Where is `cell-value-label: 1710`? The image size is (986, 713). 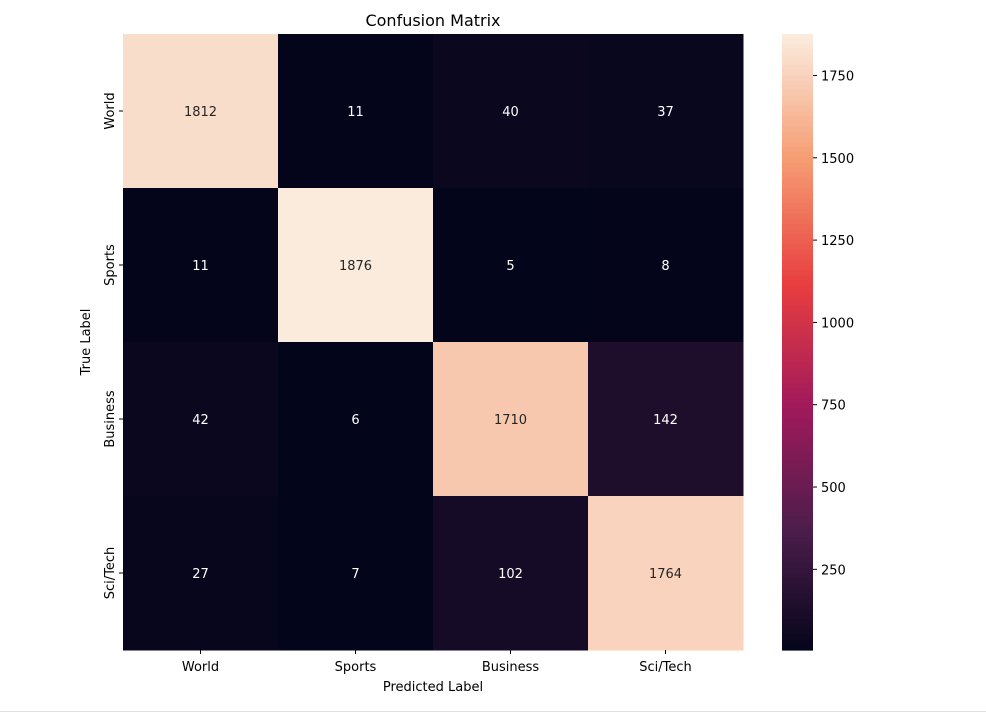 cell-value-label: 1710 is located at coordinates (510, 420).